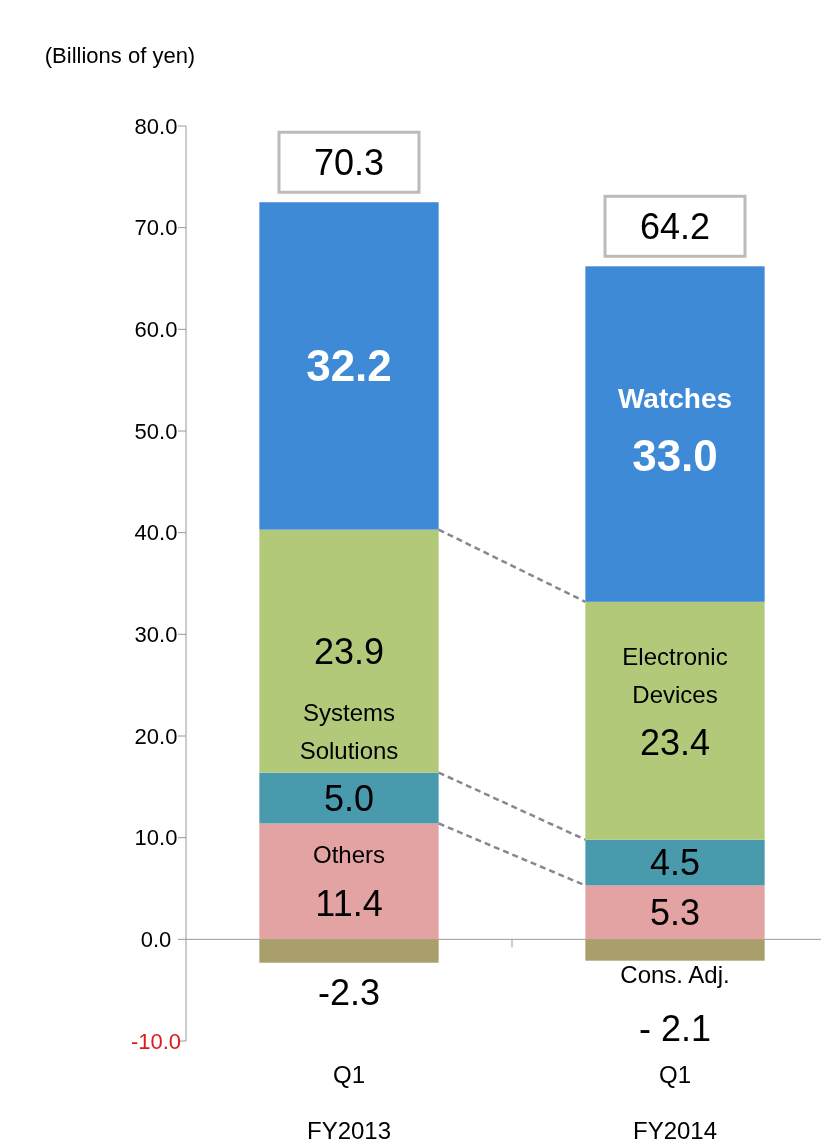  I want to click on data-label: 23.4, so click(675, 743).